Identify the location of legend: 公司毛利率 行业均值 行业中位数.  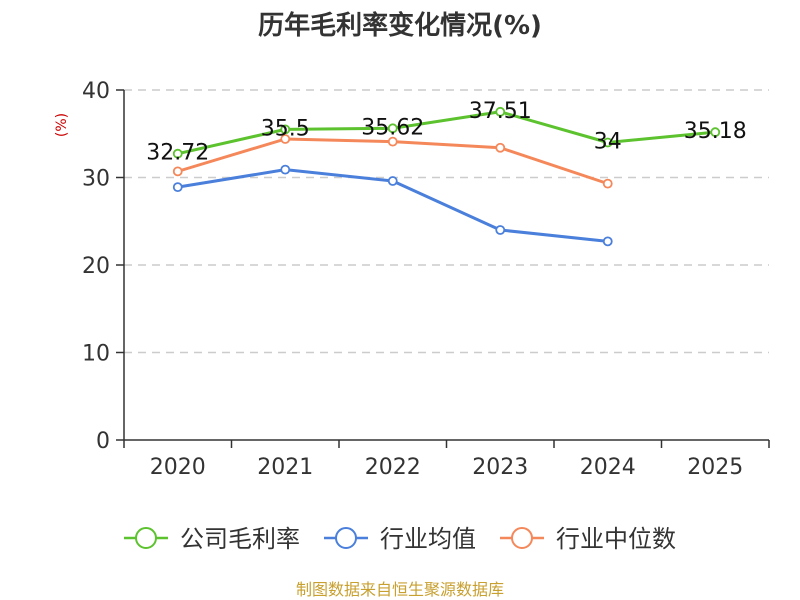
(400, 539).